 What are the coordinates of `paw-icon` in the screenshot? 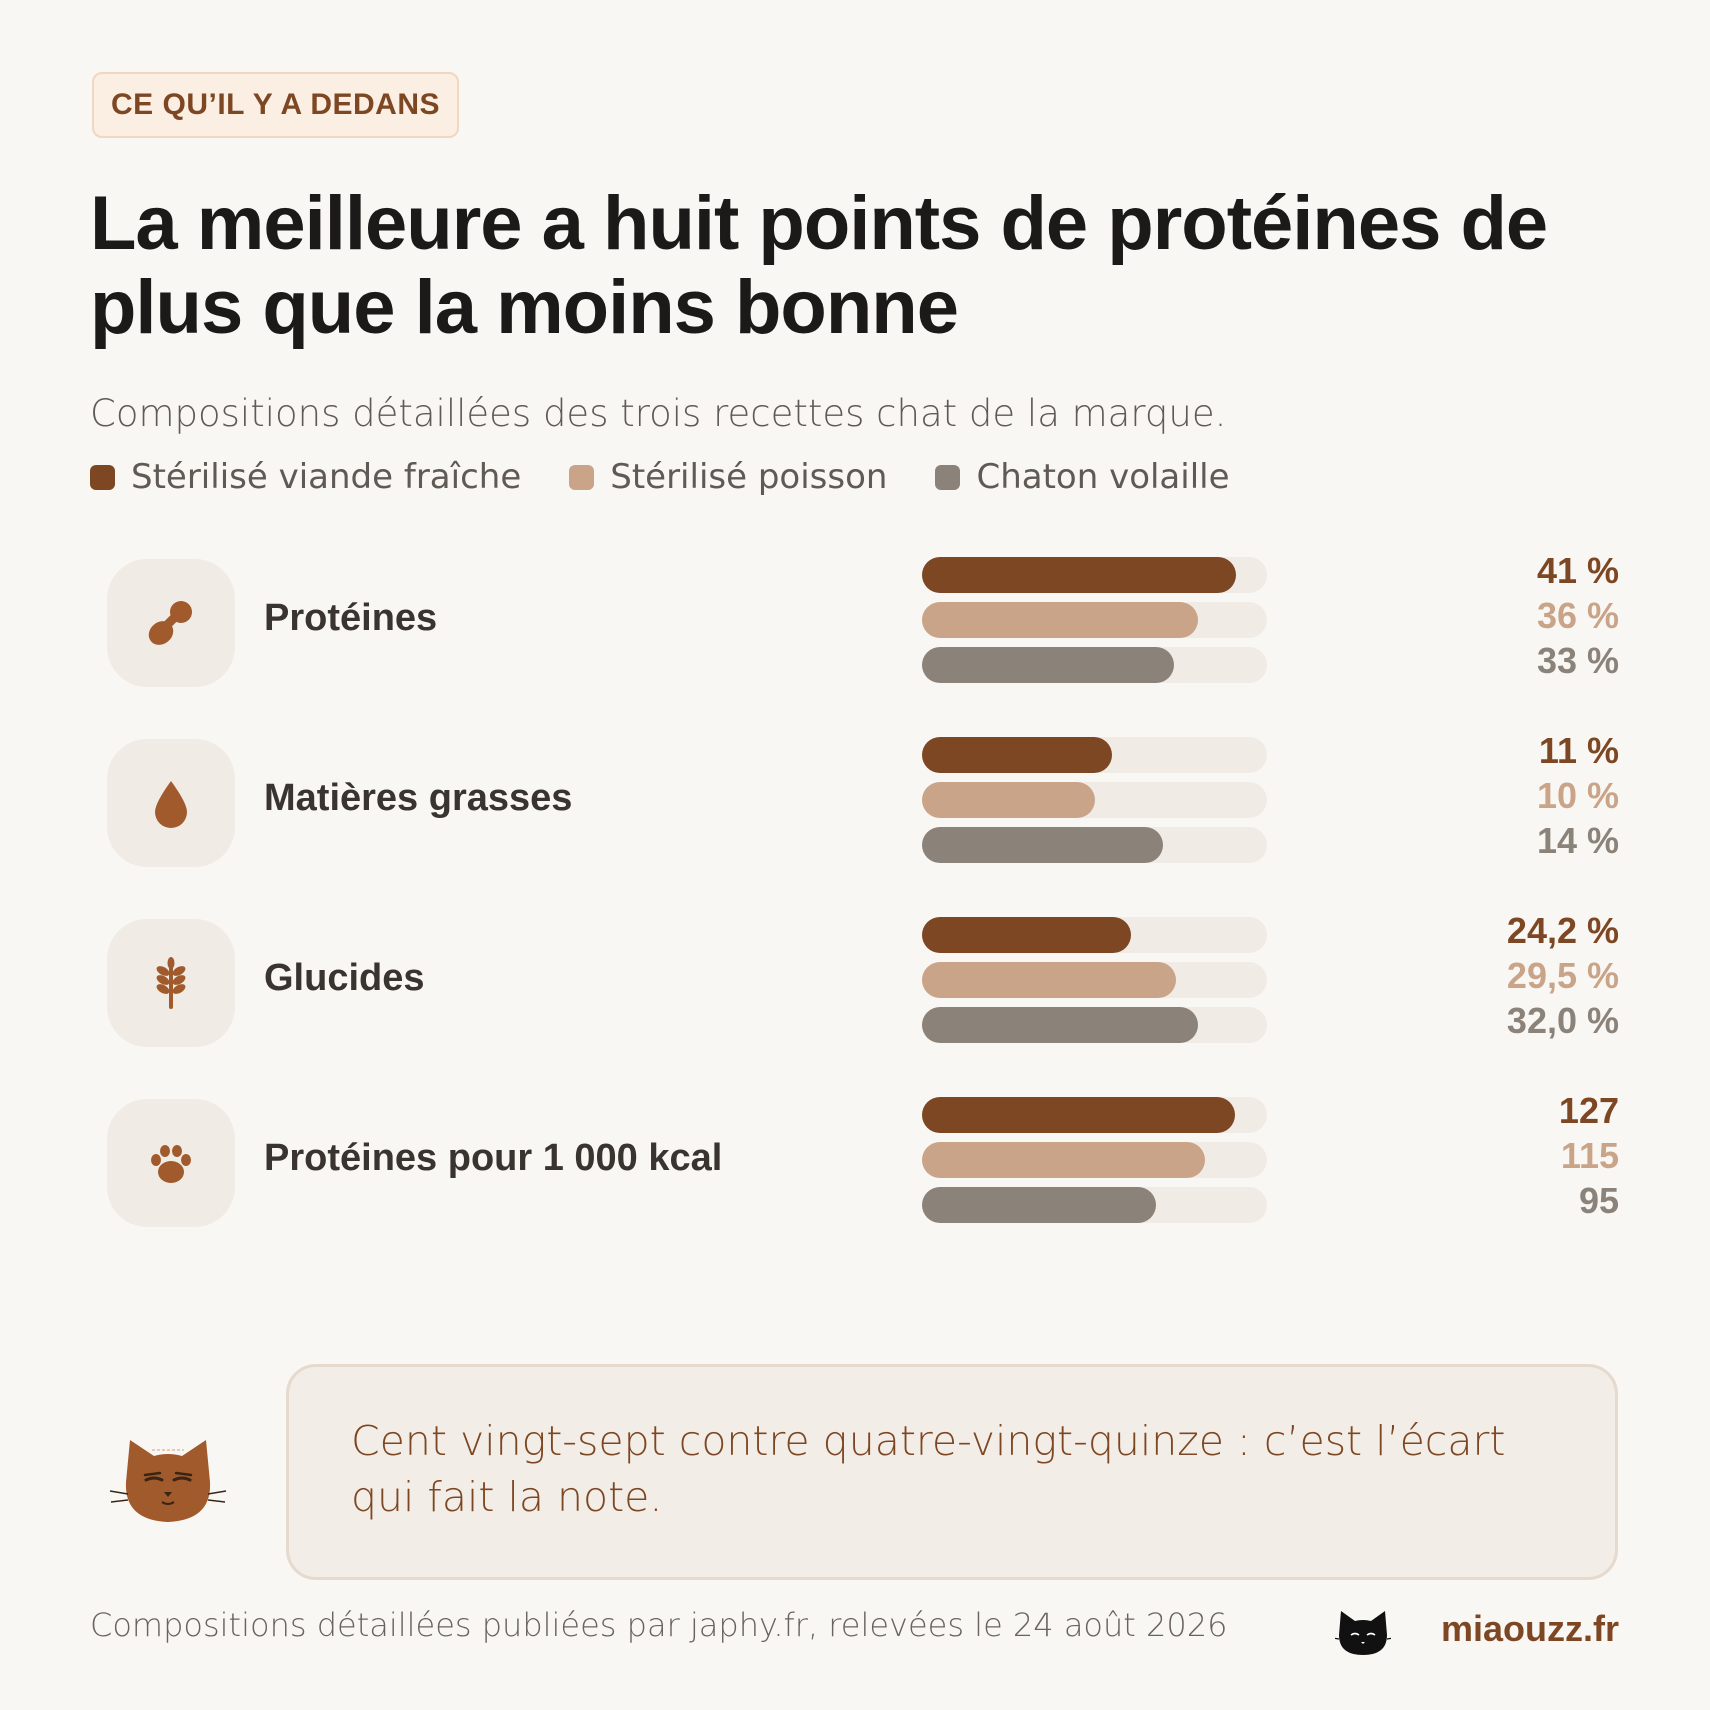 It's located at (171, 1163).